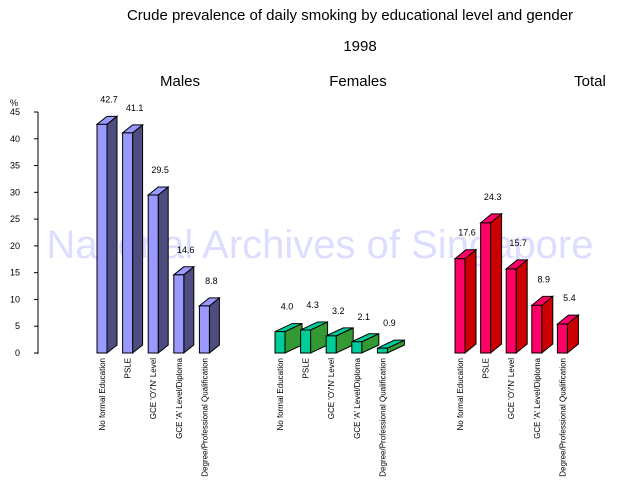 The width and height of the screenshot is (621, 500). What do you see at coordinates (15, 246) in the screenshot?
I see `y-tick-label: 20` at bounding box center [15, 246].